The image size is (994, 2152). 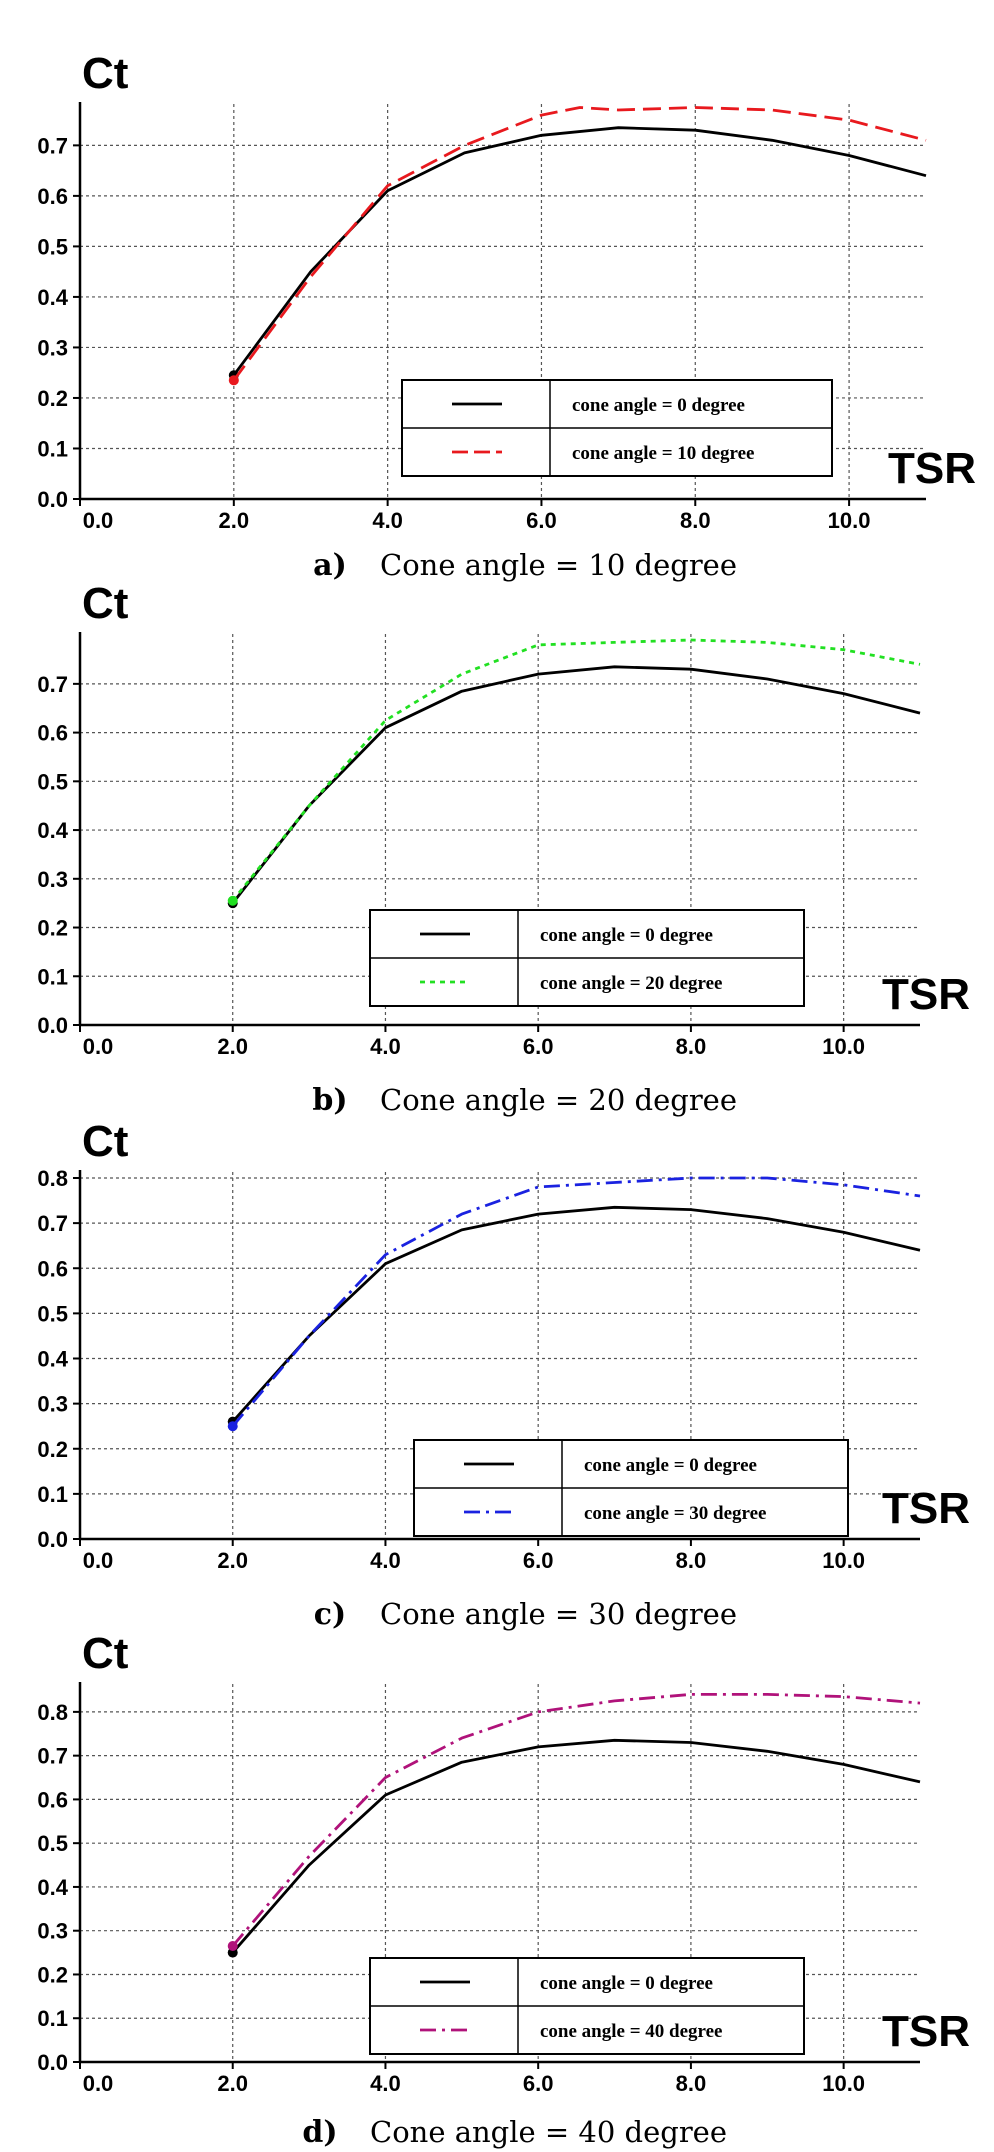 What do you see at coordinates (675, 1513) in the screenshot?
I see `legend-label-2: cone angle = 30 degree` at bounding box center [675, 1513].